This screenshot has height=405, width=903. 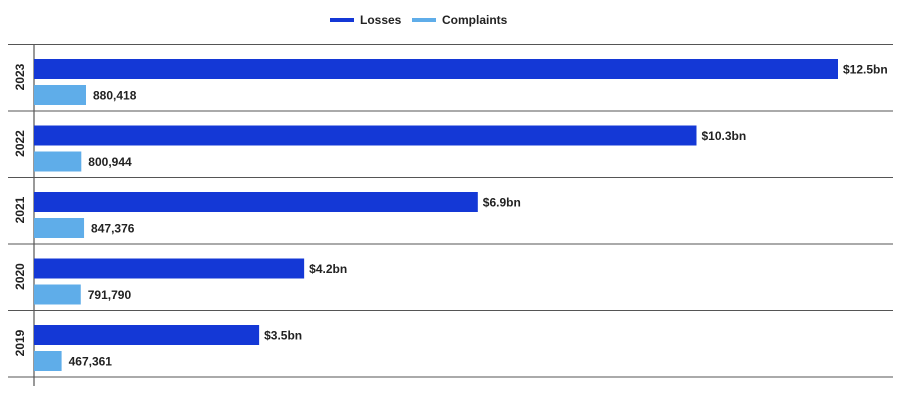 I want to click on category-label-2020: 2020, so click(x=20, y=276).